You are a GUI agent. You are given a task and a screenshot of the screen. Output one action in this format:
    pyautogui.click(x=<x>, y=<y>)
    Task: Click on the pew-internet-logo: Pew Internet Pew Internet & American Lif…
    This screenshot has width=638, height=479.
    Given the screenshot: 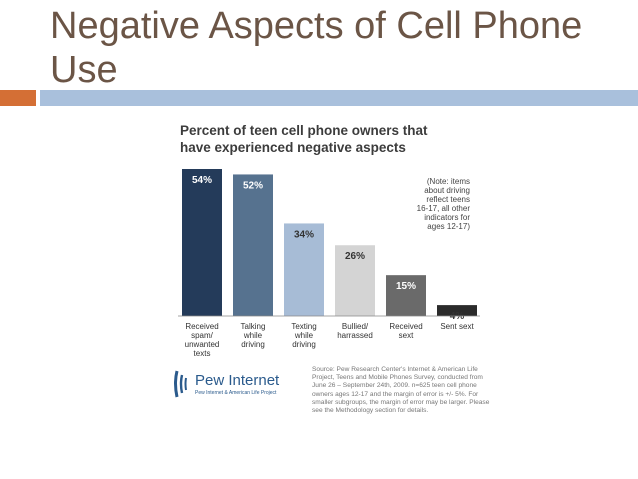 What is the action you would take?
    pyautogui.click(x=227, y=385)
    